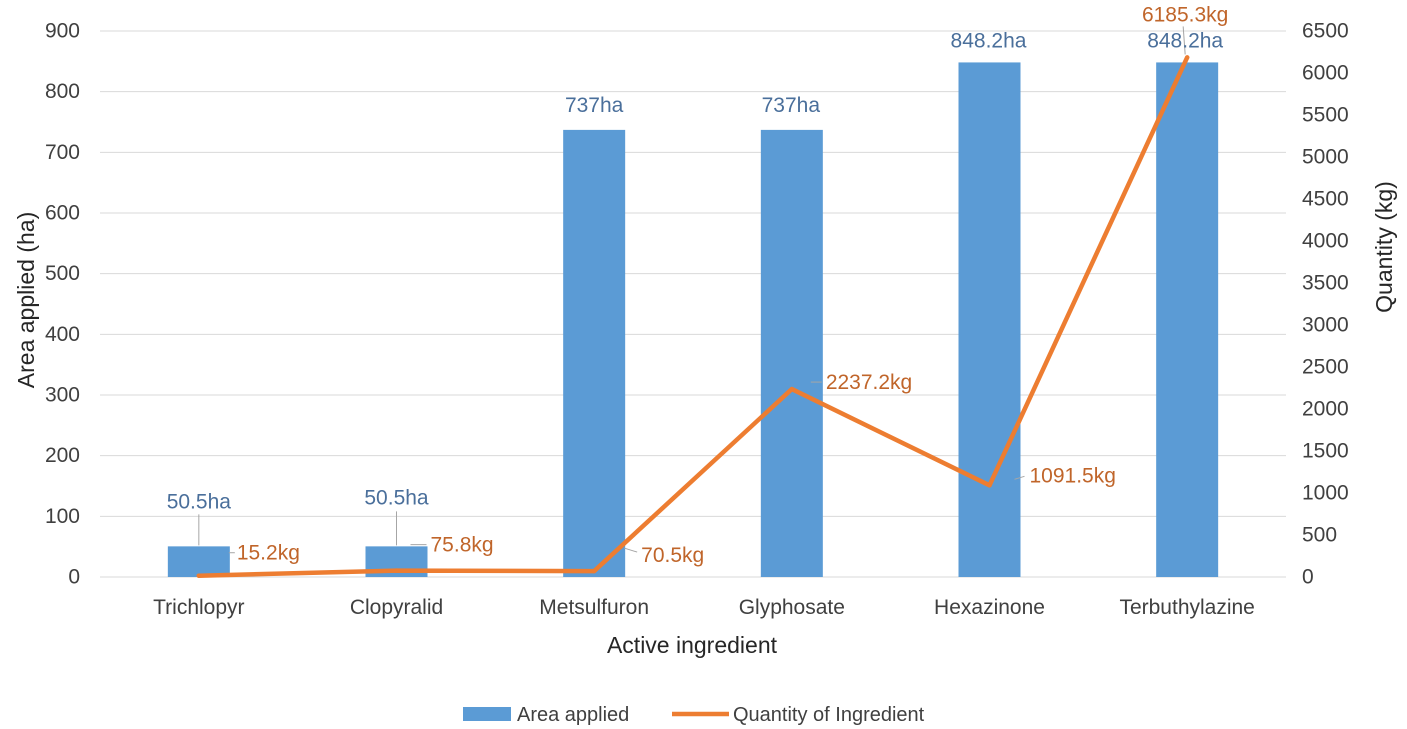 Image resolution: width=1407 pixels, height=729 pixels. Describe the element at coordinates (792, 389) in the screenshot. I see `line-point-glyphosate` at that location.